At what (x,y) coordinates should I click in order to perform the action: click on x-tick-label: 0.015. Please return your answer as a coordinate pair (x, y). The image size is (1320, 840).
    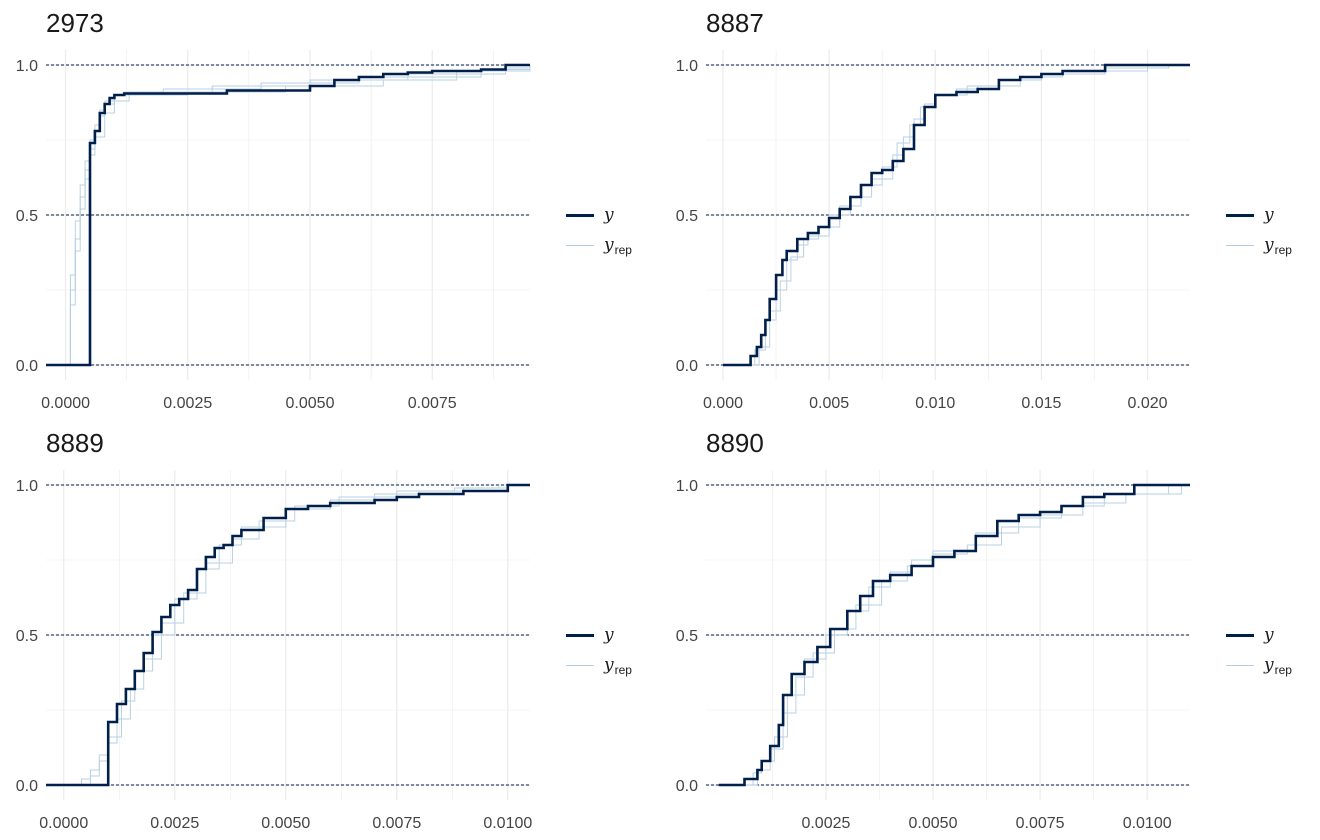
    Looking at the image, I should click on (1041, 403).